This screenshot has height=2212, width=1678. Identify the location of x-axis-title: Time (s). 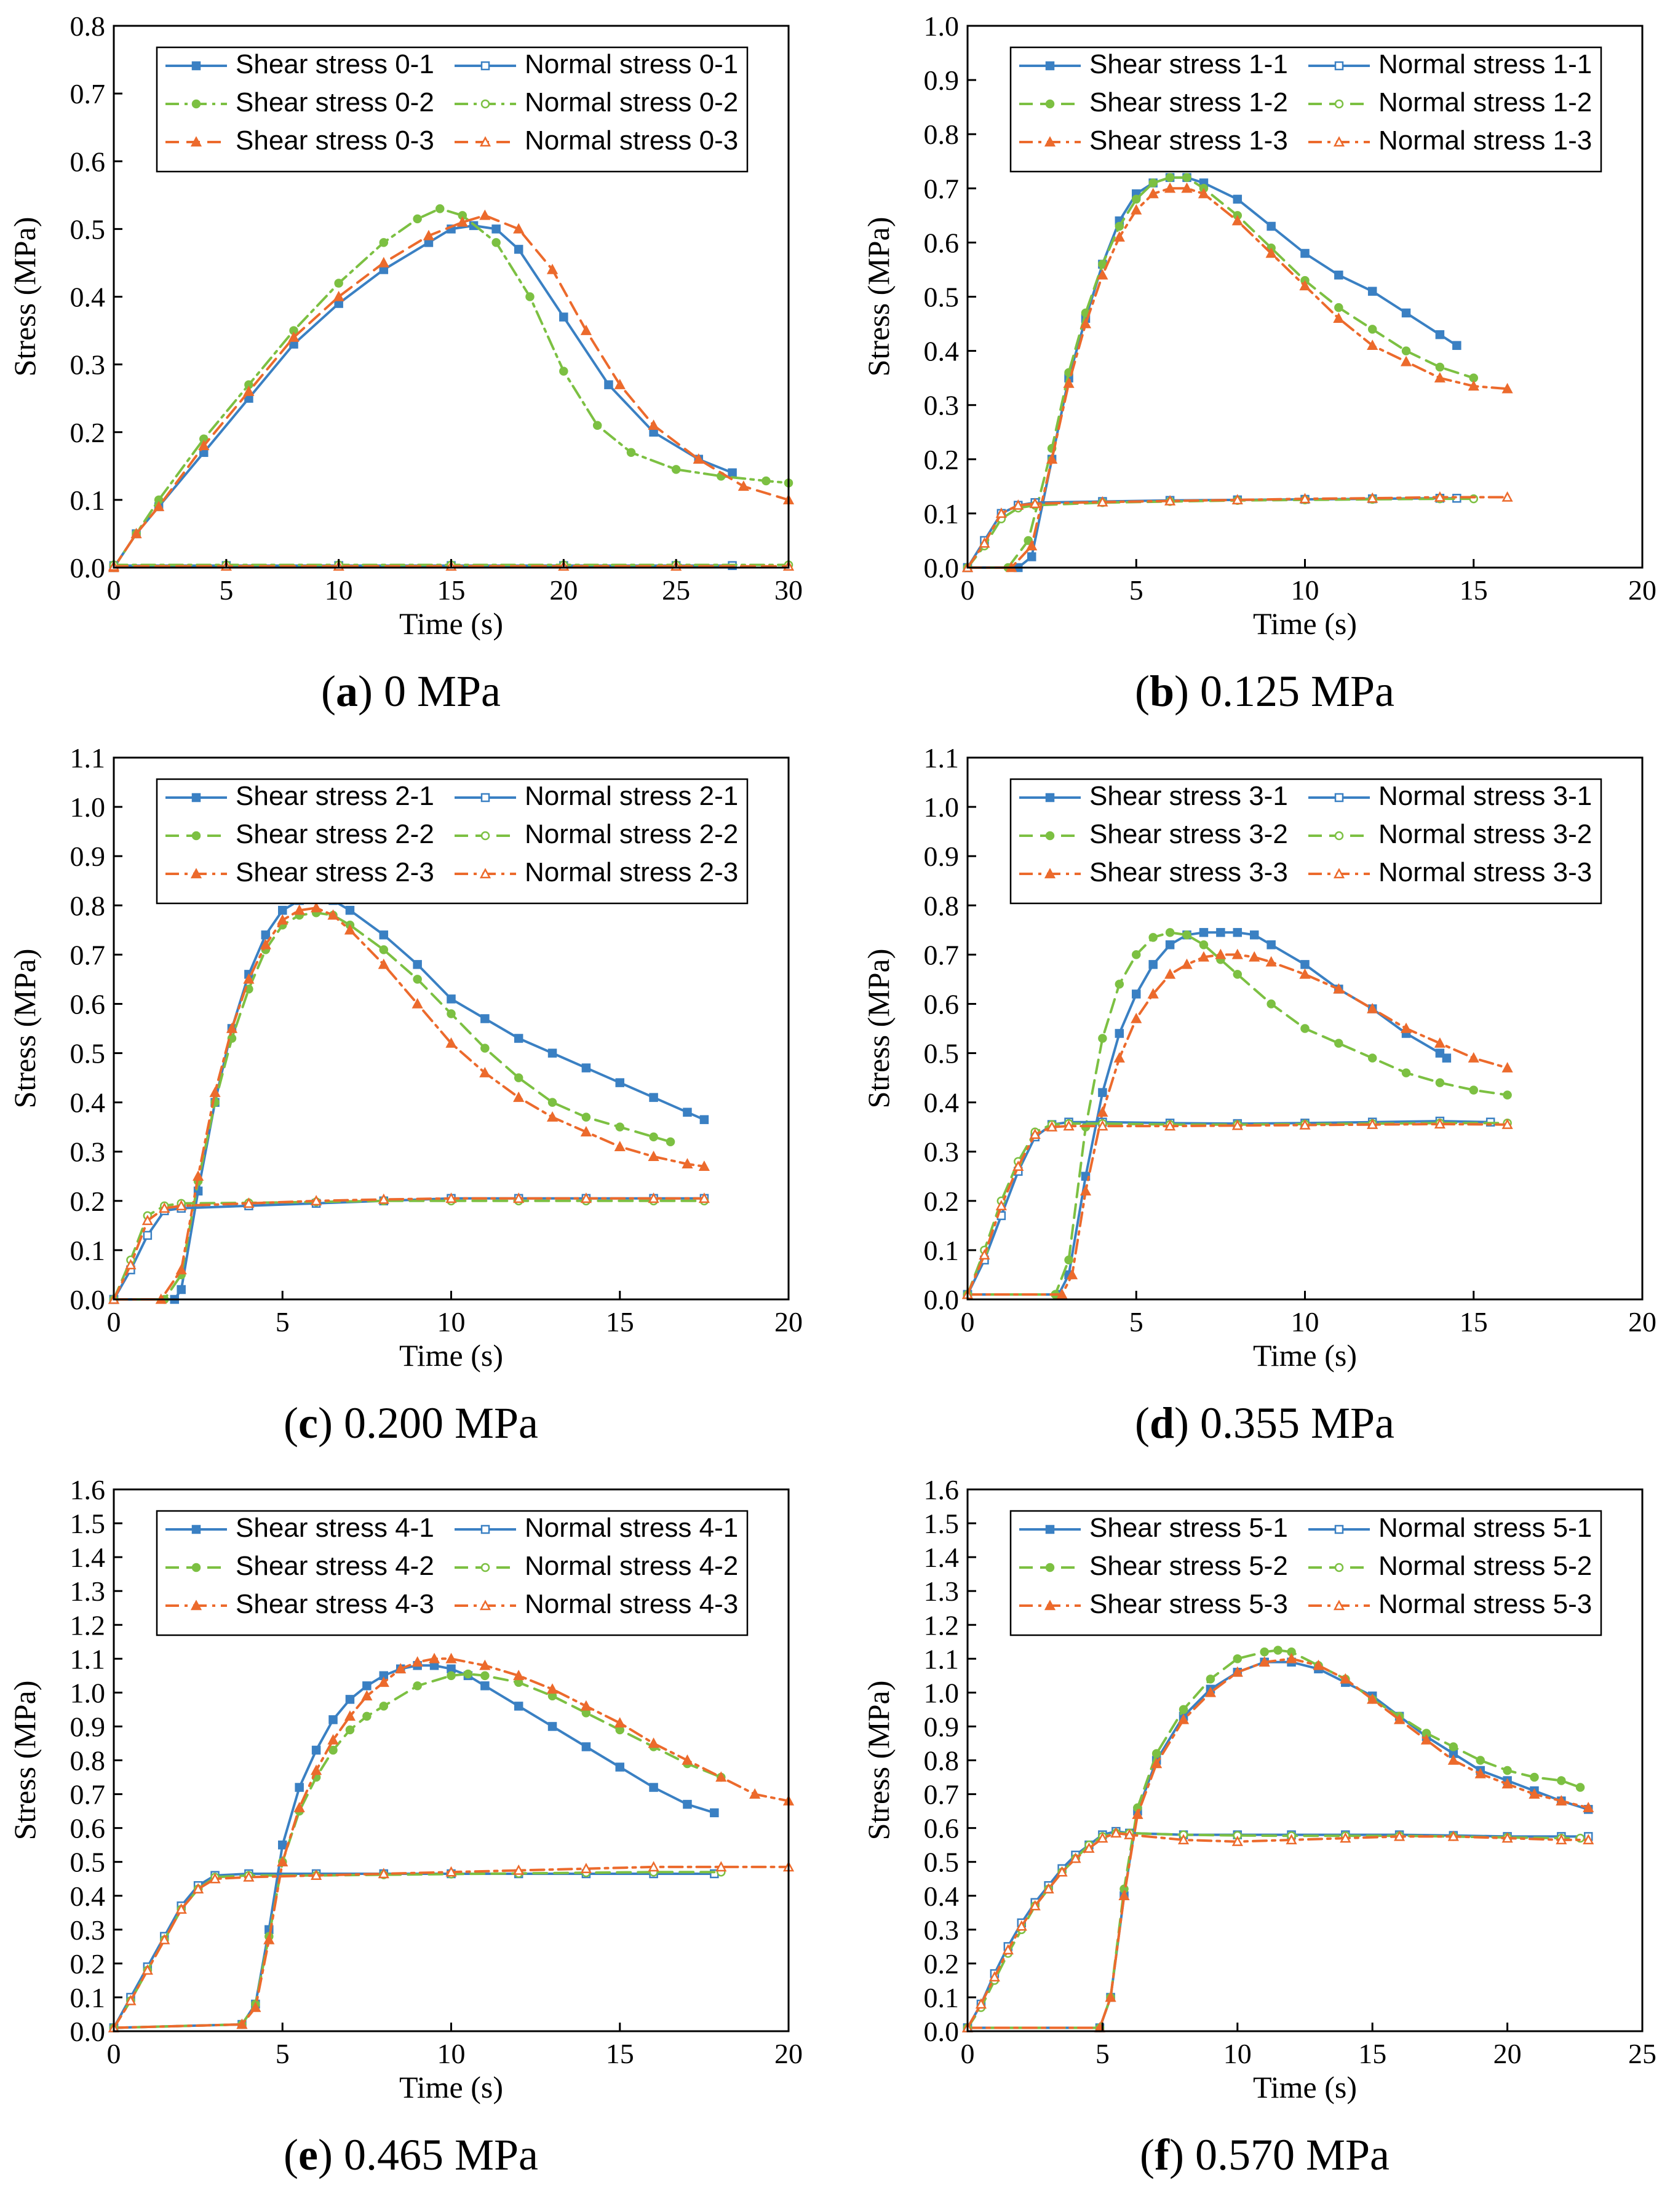
(1305, 2087).